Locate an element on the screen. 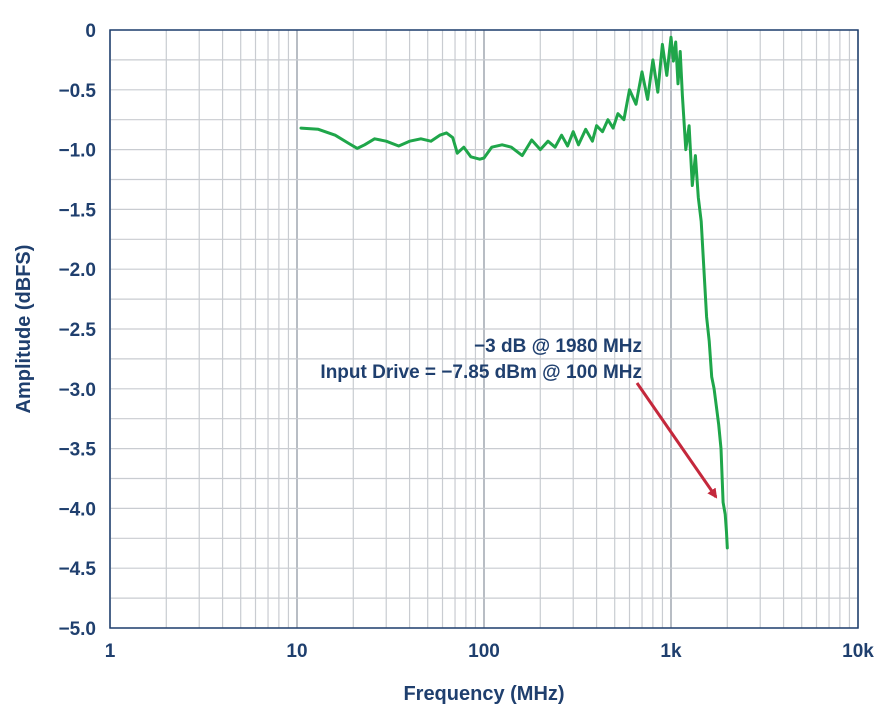  y-tick-label: −5.0 is located at coordinates (77, 629).